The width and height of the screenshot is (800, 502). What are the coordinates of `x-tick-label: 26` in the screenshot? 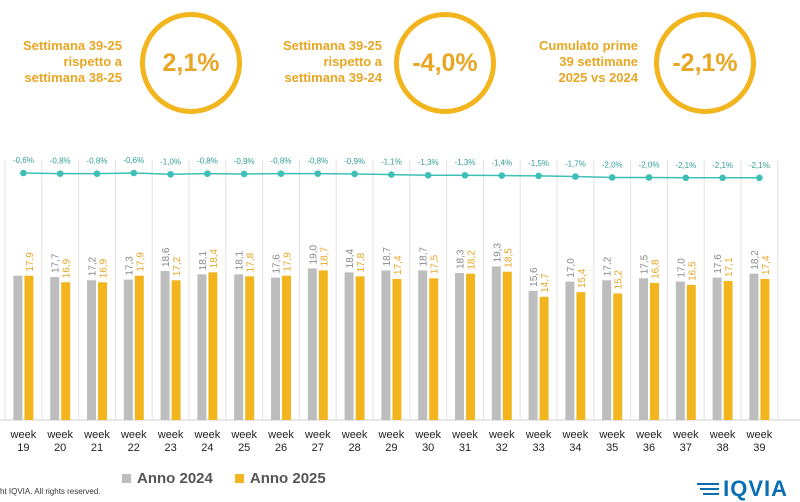 It's located at (281, 448).